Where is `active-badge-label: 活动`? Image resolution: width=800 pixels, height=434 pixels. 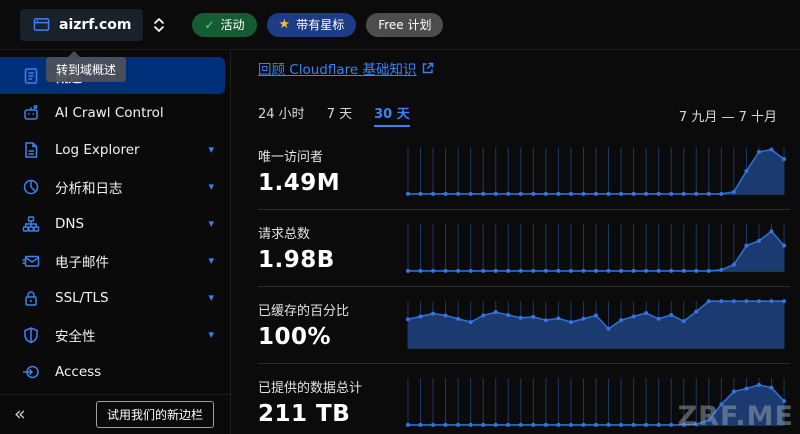
active-badge-label: 活动 is located at coordinates (232, 25).